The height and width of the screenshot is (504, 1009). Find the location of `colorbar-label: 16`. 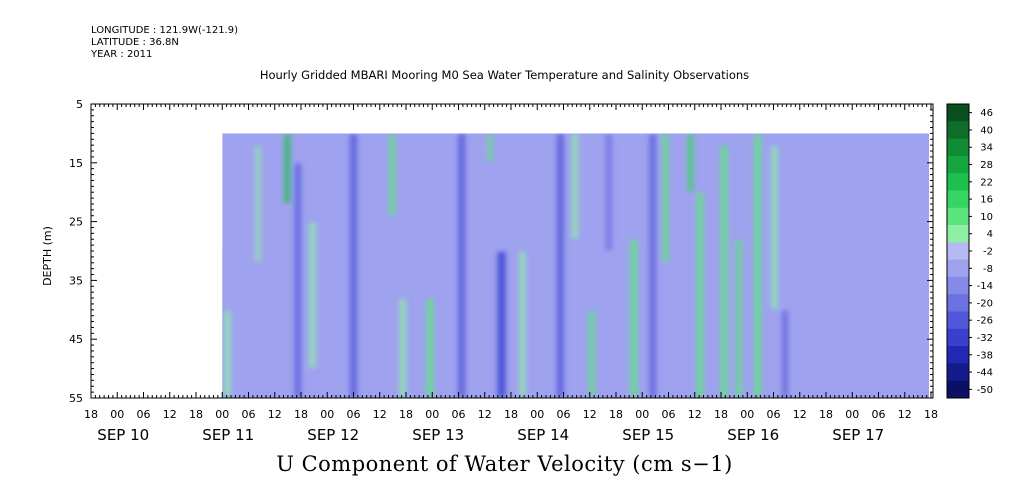

colorbar-label: 16 is located at coordinates (986, 200).